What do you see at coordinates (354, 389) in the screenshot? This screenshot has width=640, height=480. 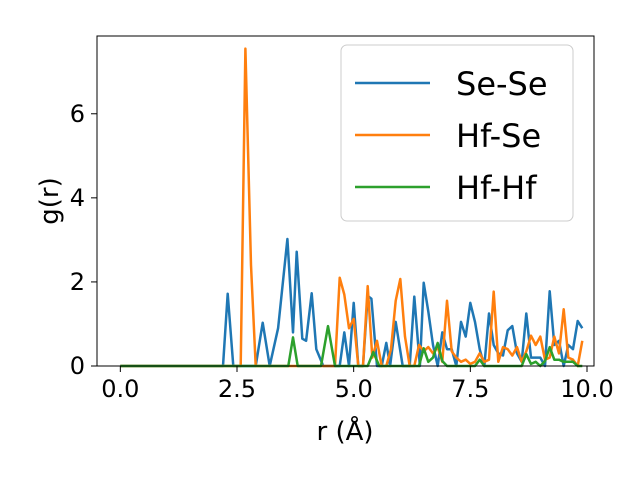 I see `x-tick-label: 5.0` at bounding box center [354, 389].